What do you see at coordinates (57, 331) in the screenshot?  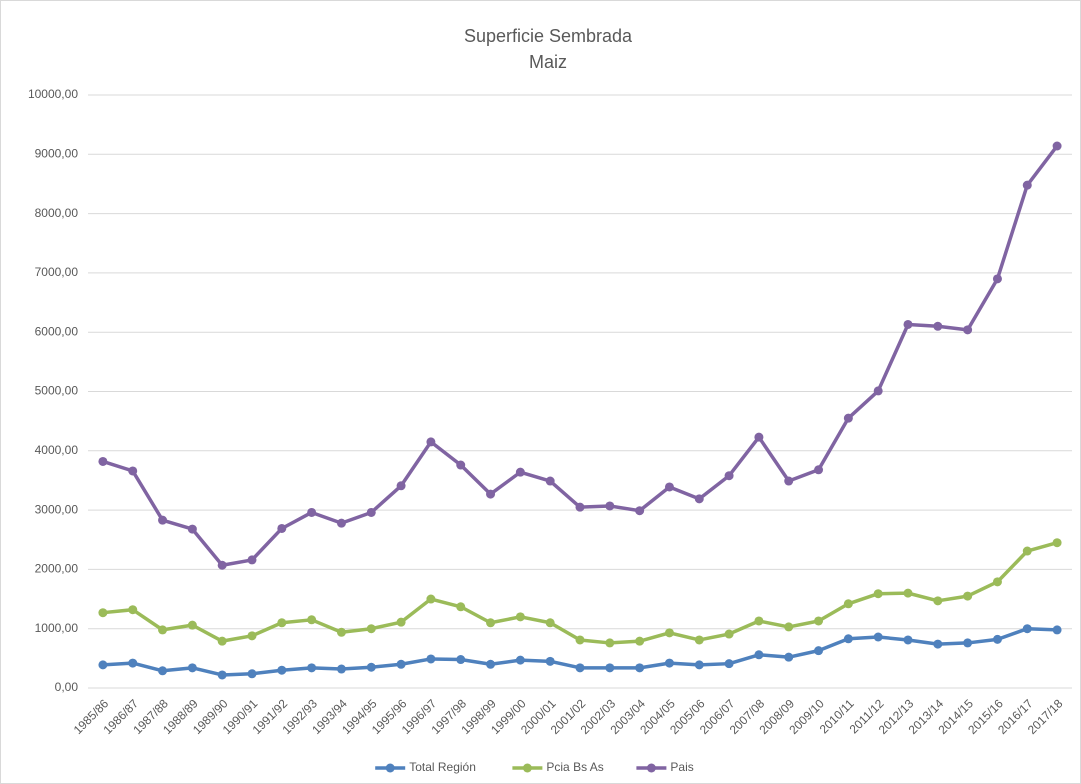 I see `y-tick-label: 6000,00` at bounding box center [57, 331].